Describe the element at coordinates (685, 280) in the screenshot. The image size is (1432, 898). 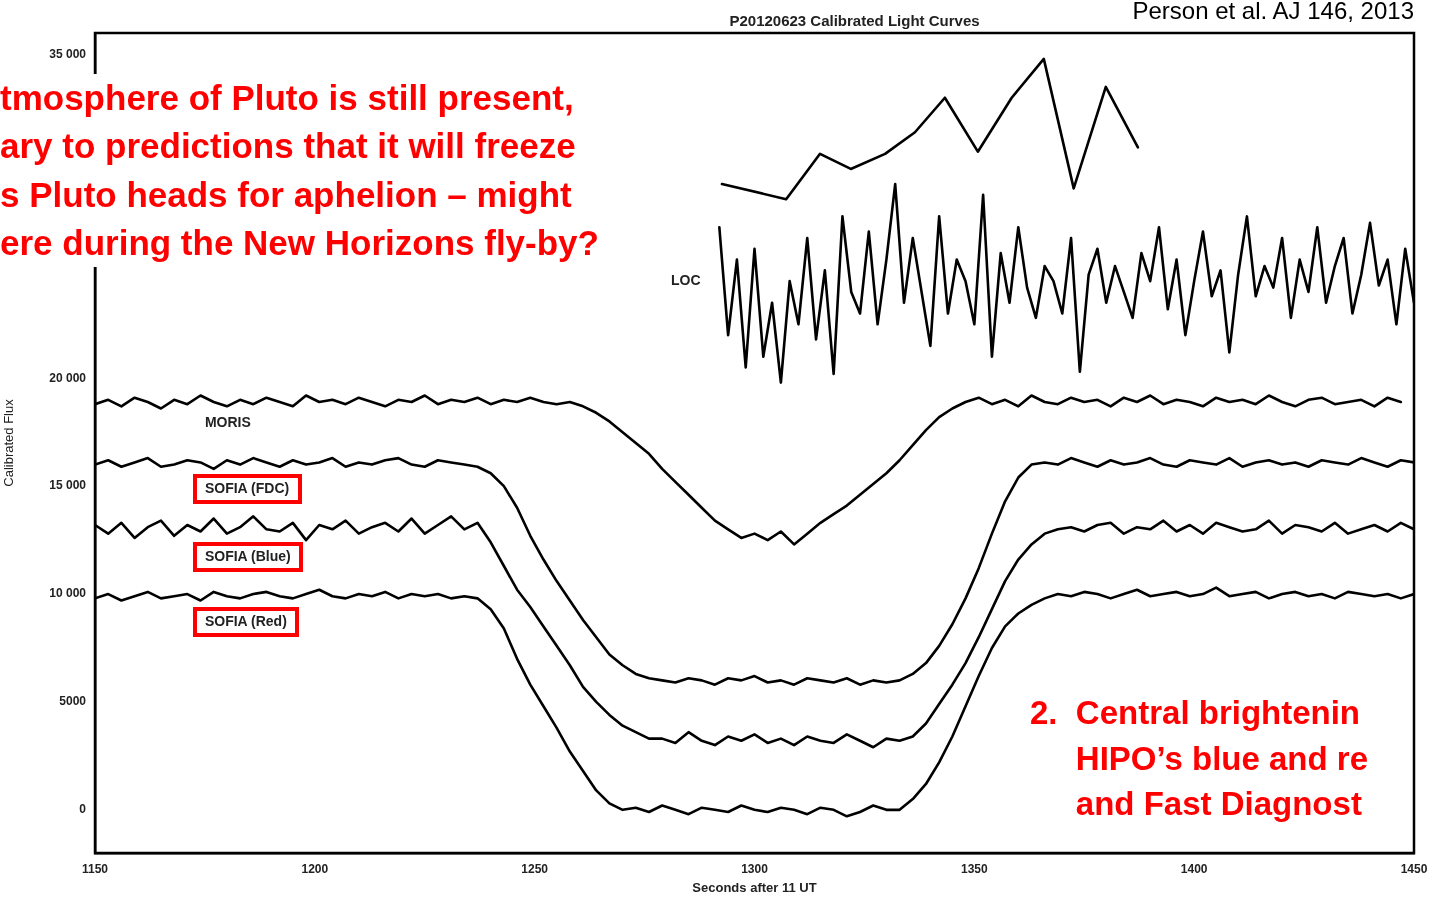
I see `series-label: LOC` at that location.